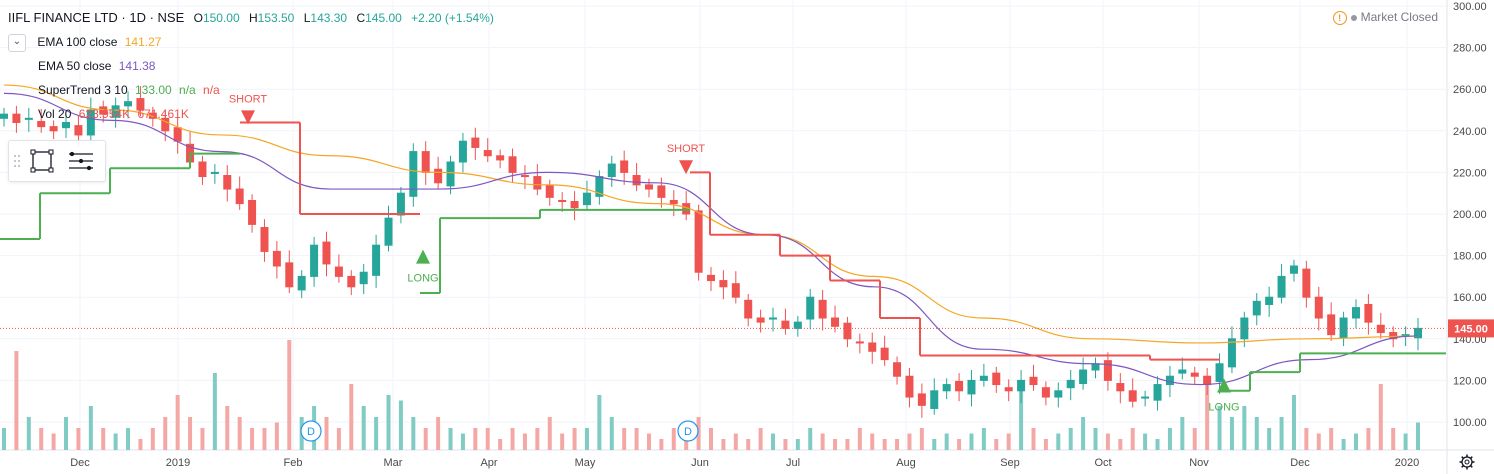  What do you see at coordinates (75, 66) in the screenshot?
I see `ema50-name: EMA 50 close` at bounding box center [75, 66].